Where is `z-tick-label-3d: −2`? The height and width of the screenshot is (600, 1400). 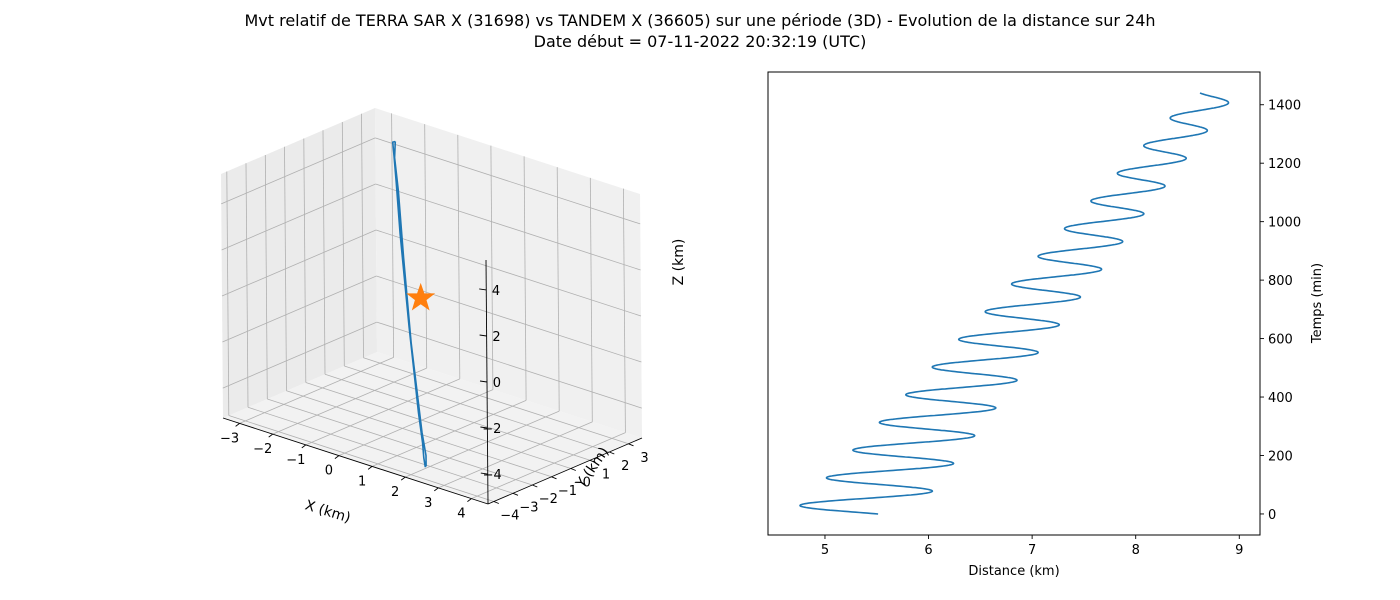 z-tick-label-3d: −2 is located at coordinates (491, 429).